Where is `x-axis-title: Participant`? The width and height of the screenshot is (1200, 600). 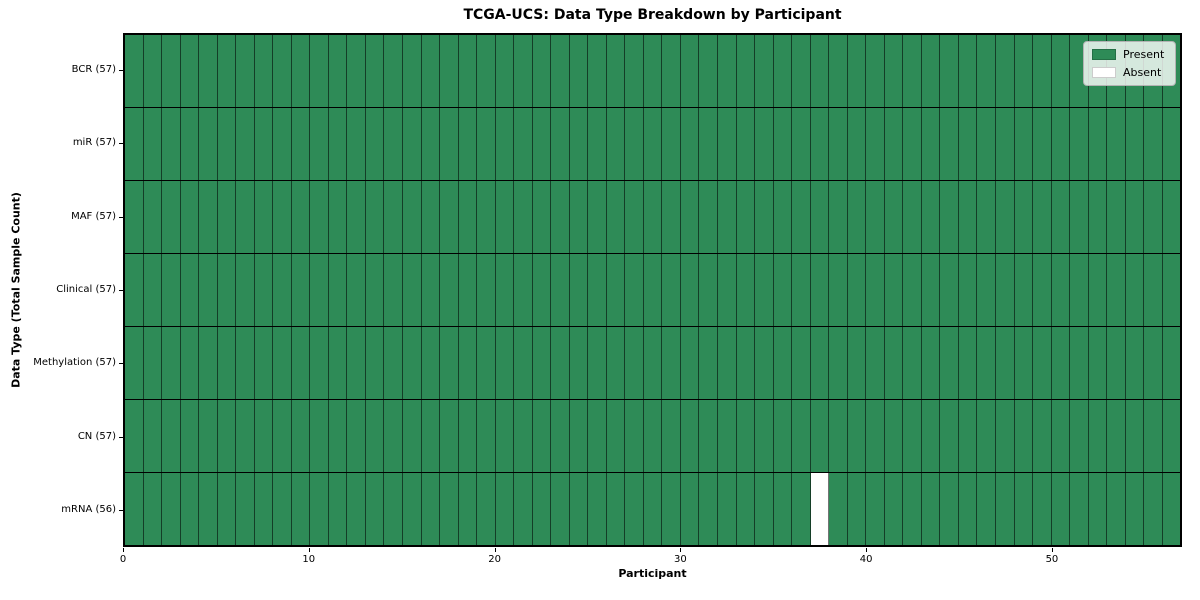 x-axis-title: Participant is located at coordinates (652, 573).